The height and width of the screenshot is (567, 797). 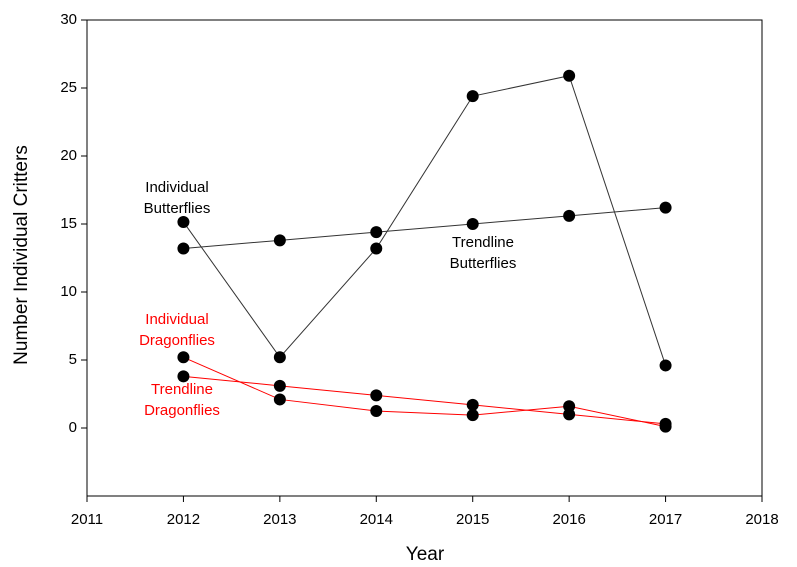 I want to click on x-tick-label: 2018, so click(x=761, y=519).